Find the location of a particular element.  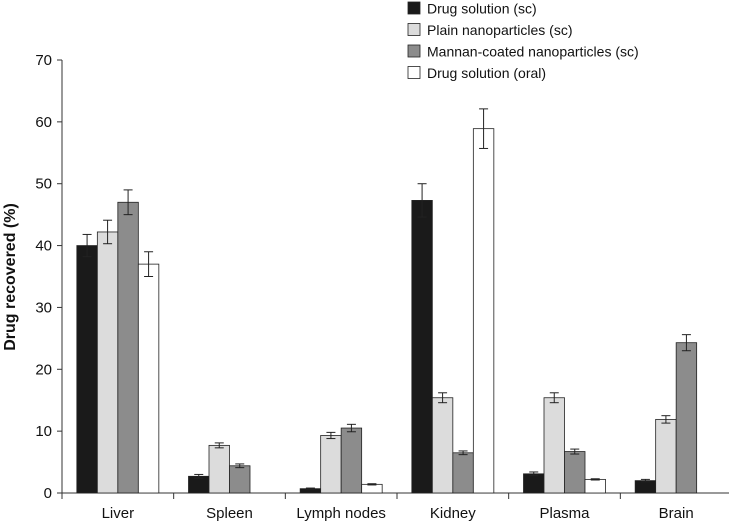

category-label: Spleen is located at coordinates (229, 513).